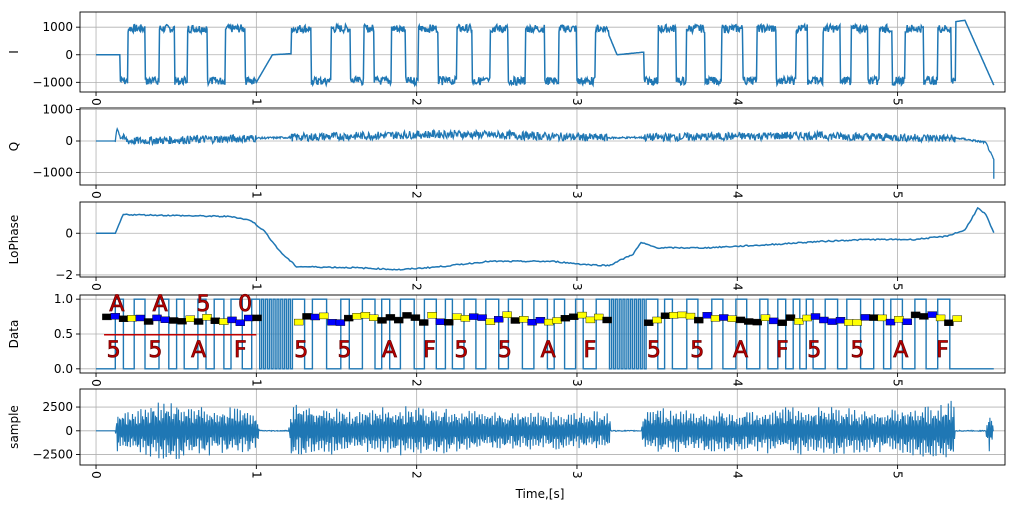 Image resolution: width=1015 pixels, height=507 pixels. What do you see at coordinates (14, 240) in the screenshot?
I see `y-axis-label: LoPhase` at bounding box center [14, 240].